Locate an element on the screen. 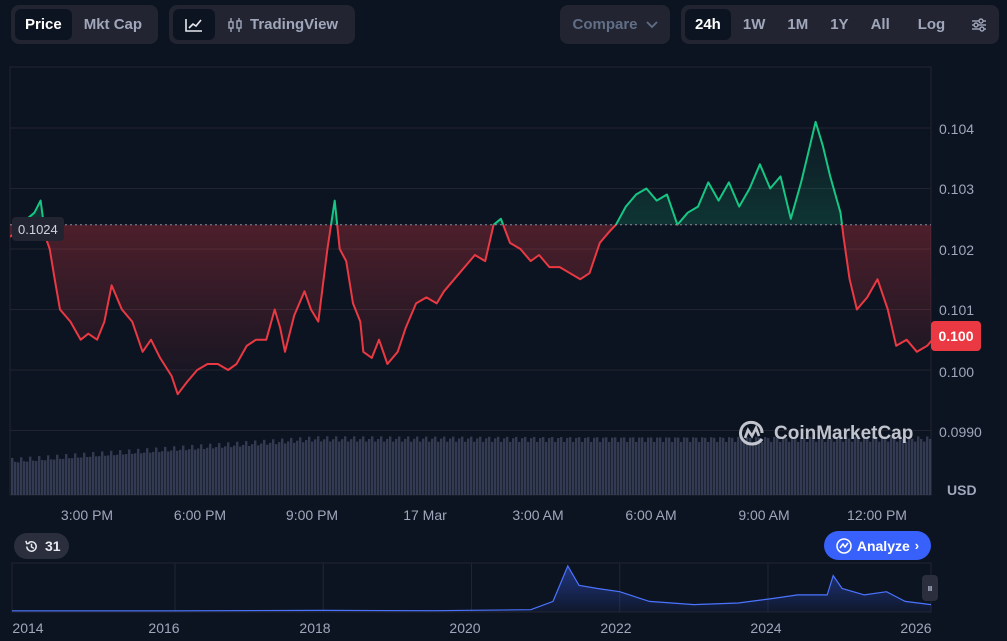 The height and width of the screenshot is (641, 1007). history-icon is located at coordinates (31, 546).